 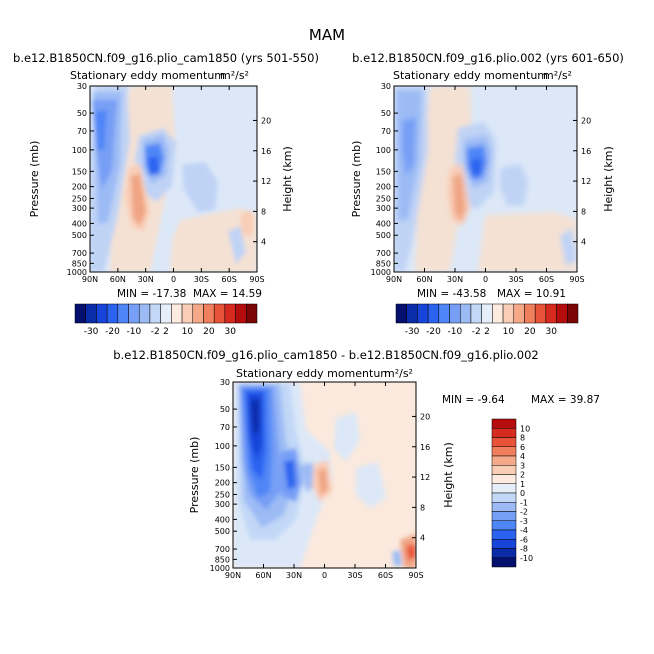 What do you see at coordinates (522, 447) in the screenshot?
I see `colorbar-label: 6` at bounding box center [522, 447].